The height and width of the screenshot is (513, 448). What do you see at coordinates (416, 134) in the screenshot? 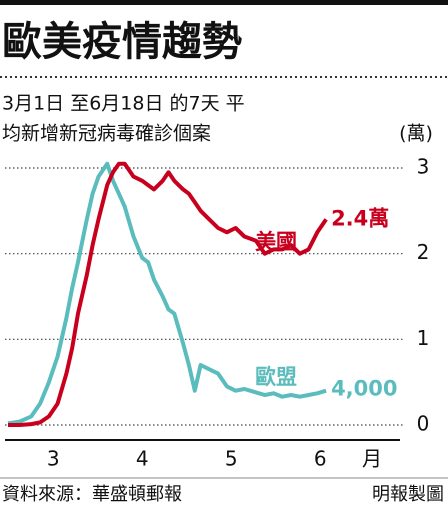
I see `y-axis-label: (萬)` at bounding box center [416, 134].